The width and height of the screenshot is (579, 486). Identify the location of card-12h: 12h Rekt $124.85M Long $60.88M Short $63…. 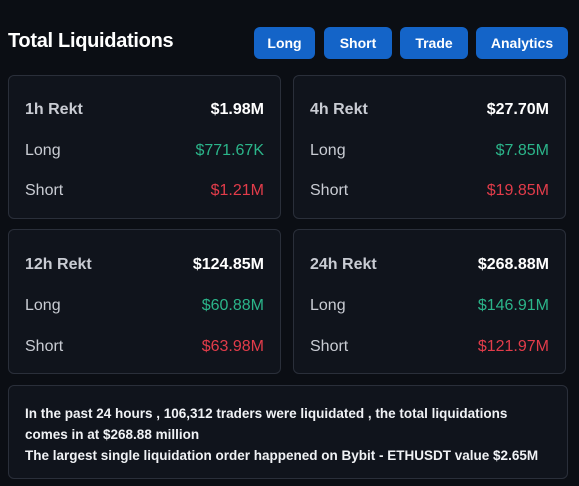
(144, 301).